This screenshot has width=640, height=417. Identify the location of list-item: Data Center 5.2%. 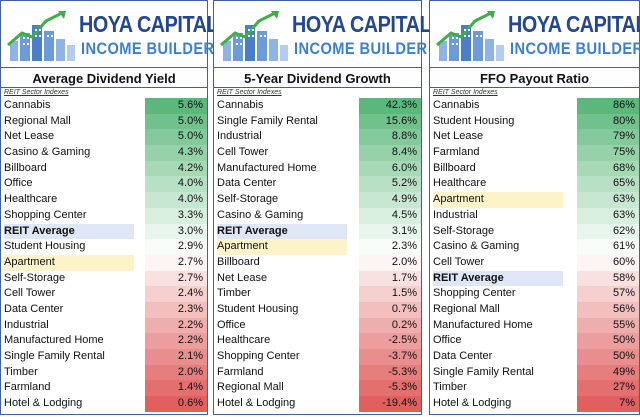
(317, 184).